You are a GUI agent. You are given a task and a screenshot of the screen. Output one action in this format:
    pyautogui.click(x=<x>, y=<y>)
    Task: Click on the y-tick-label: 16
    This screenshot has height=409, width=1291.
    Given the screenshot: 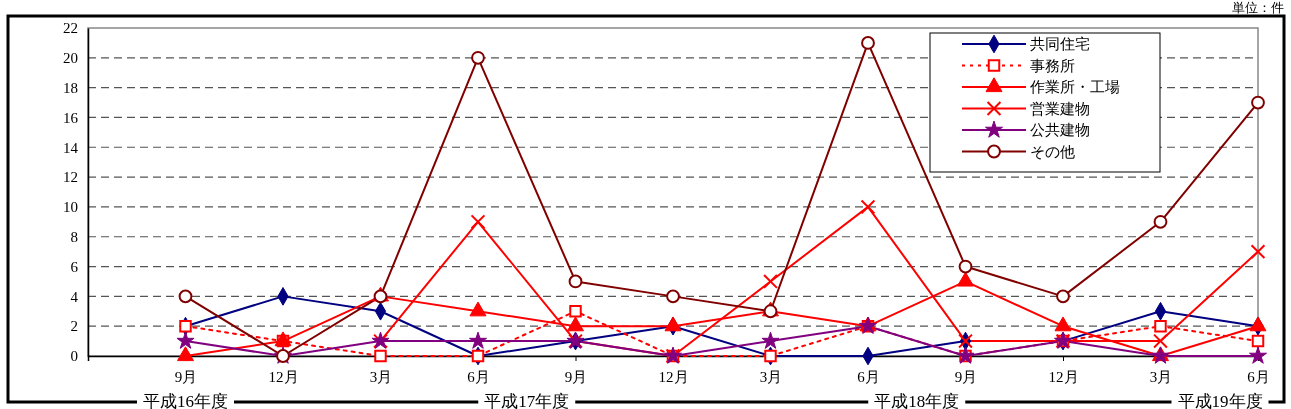 What is the action you would take?
    pyautogui.click(x=71, y=117)
    